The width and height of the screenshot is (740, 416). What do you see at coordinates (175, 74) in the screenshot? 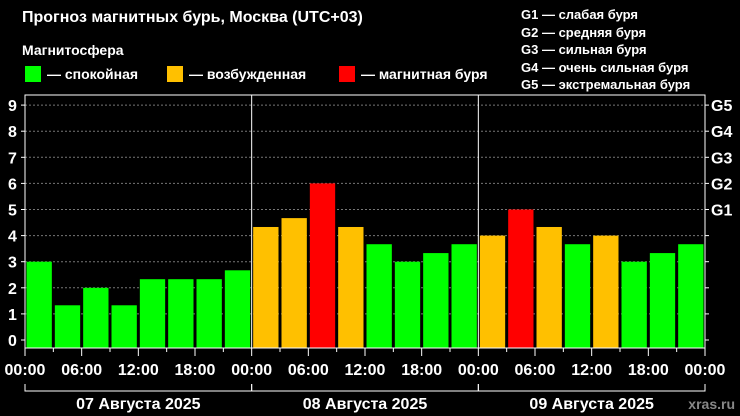
I see `legend-swatch-active` at bounding box center [175, 74].